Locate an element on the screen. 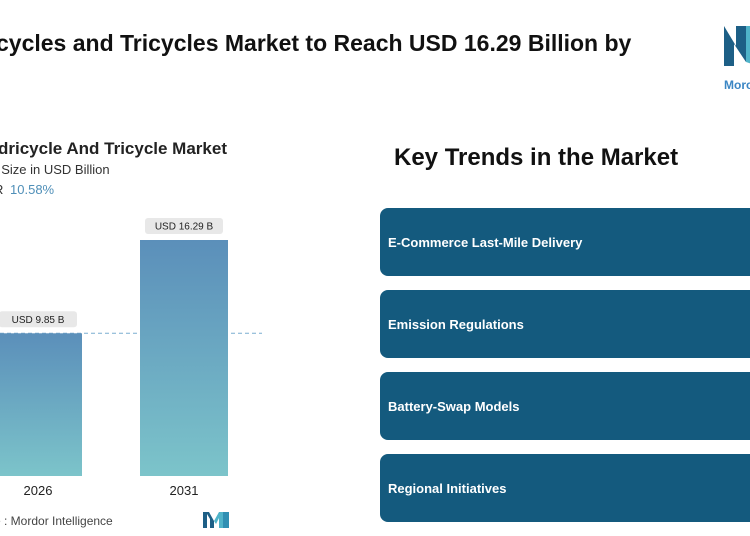 This screenshot has height=536, width=750. bar-2026 is located at coordinates (41, 404).